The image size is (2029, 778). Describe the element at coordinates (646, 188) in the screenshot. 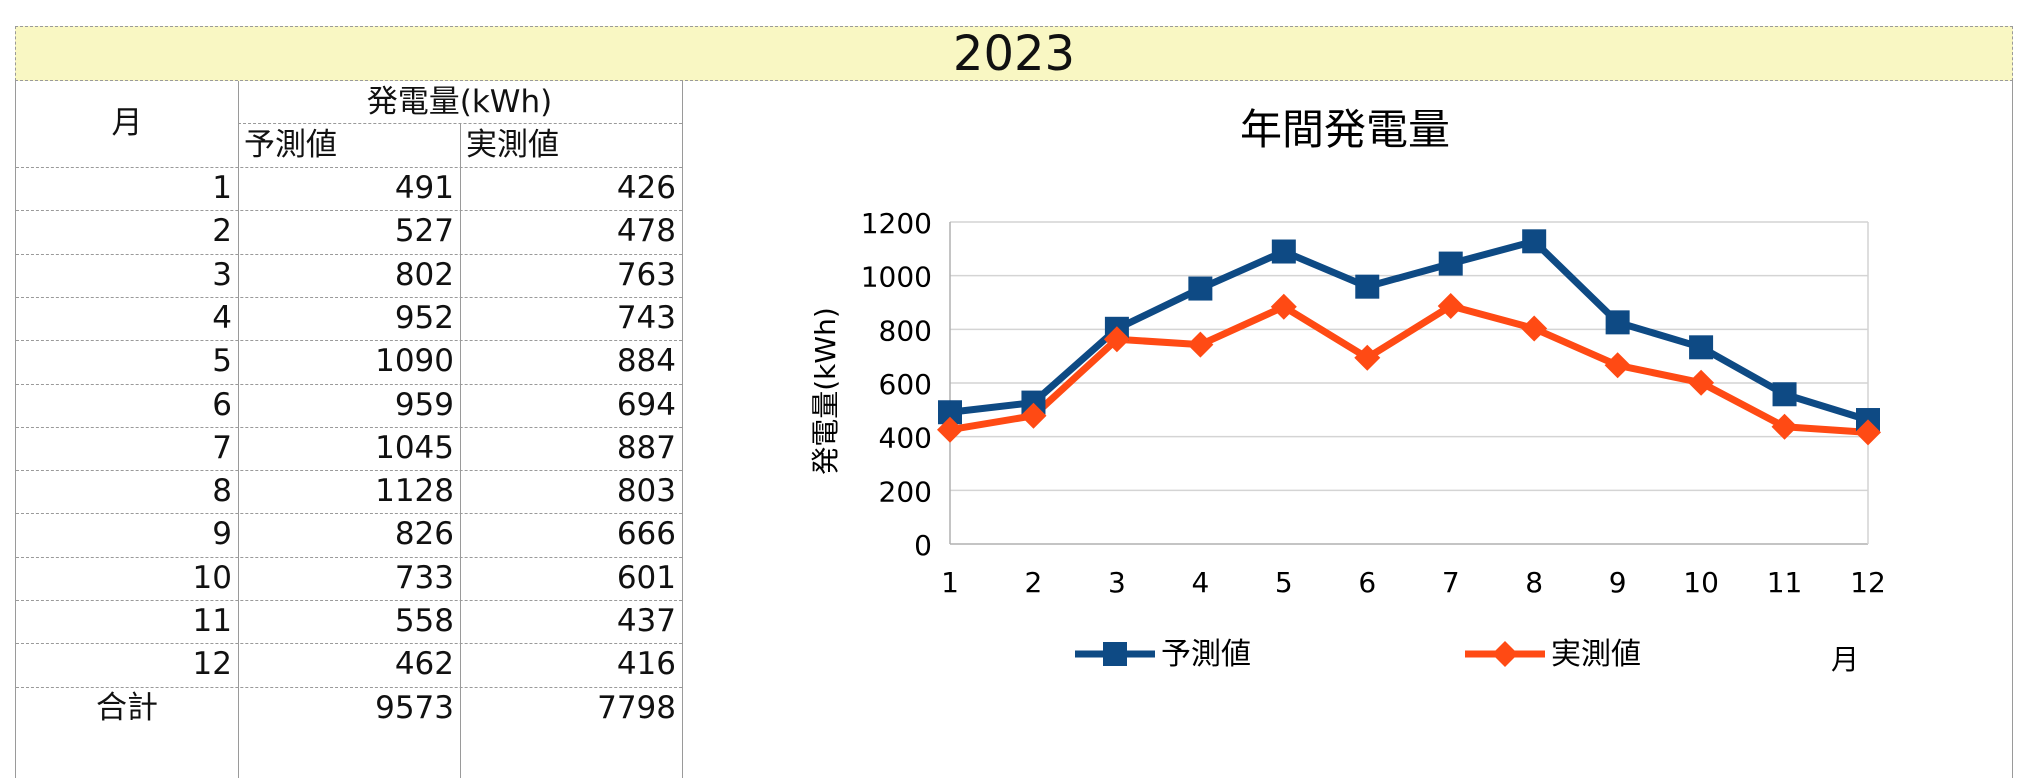

I see `actual-cell: 426` at that location.